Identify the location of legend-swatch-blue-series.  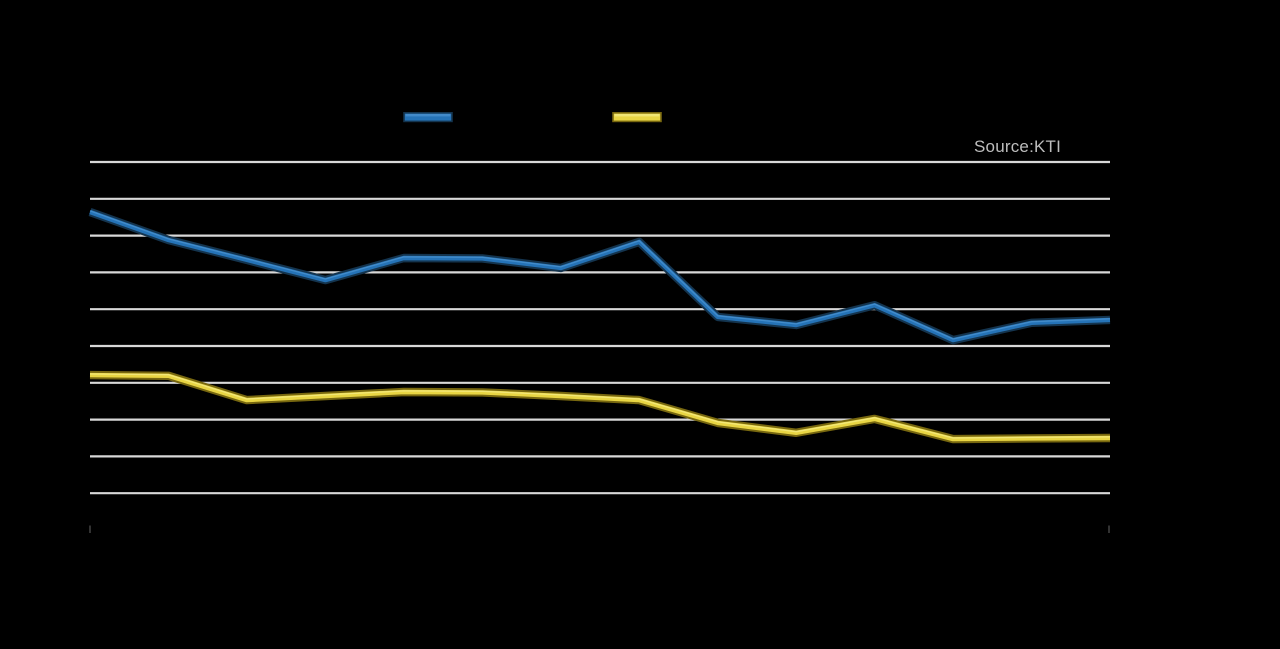
(428, 117).